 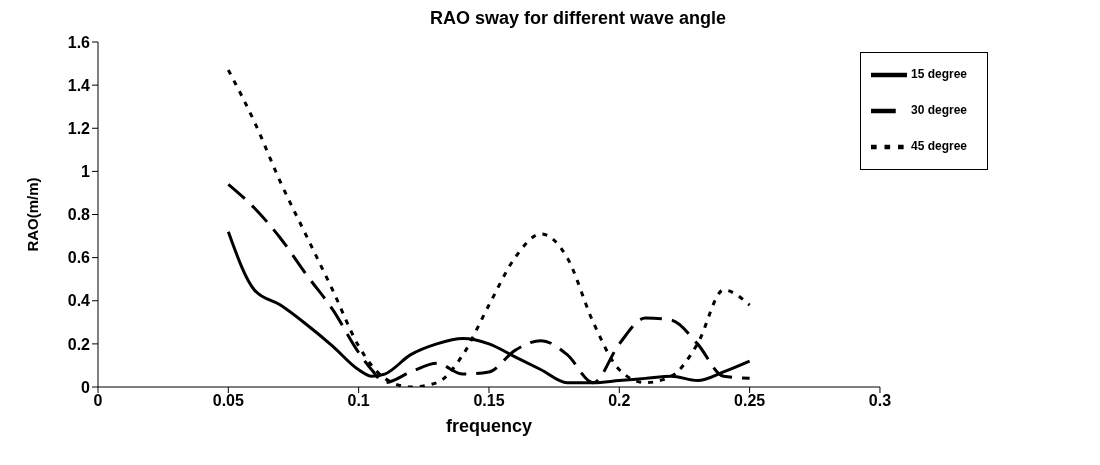 What do you see at coordinates (578, 19) in the screenshot?
I see `chart-title: RAO sway for different wave angle` at bounding box center [578, 19].